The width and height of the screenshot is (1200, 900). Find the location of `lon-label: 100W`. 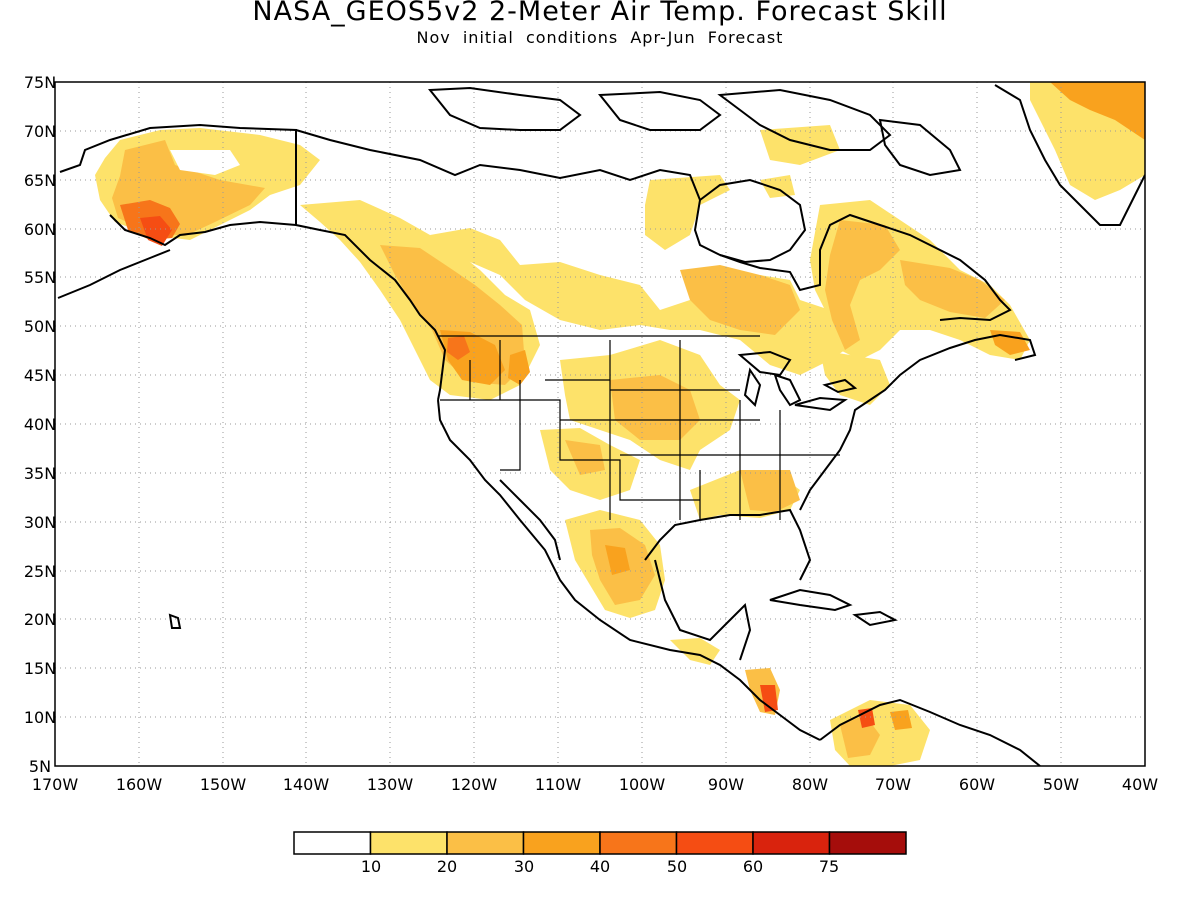

lon-label: 100W is located at coordinates (642, 784).